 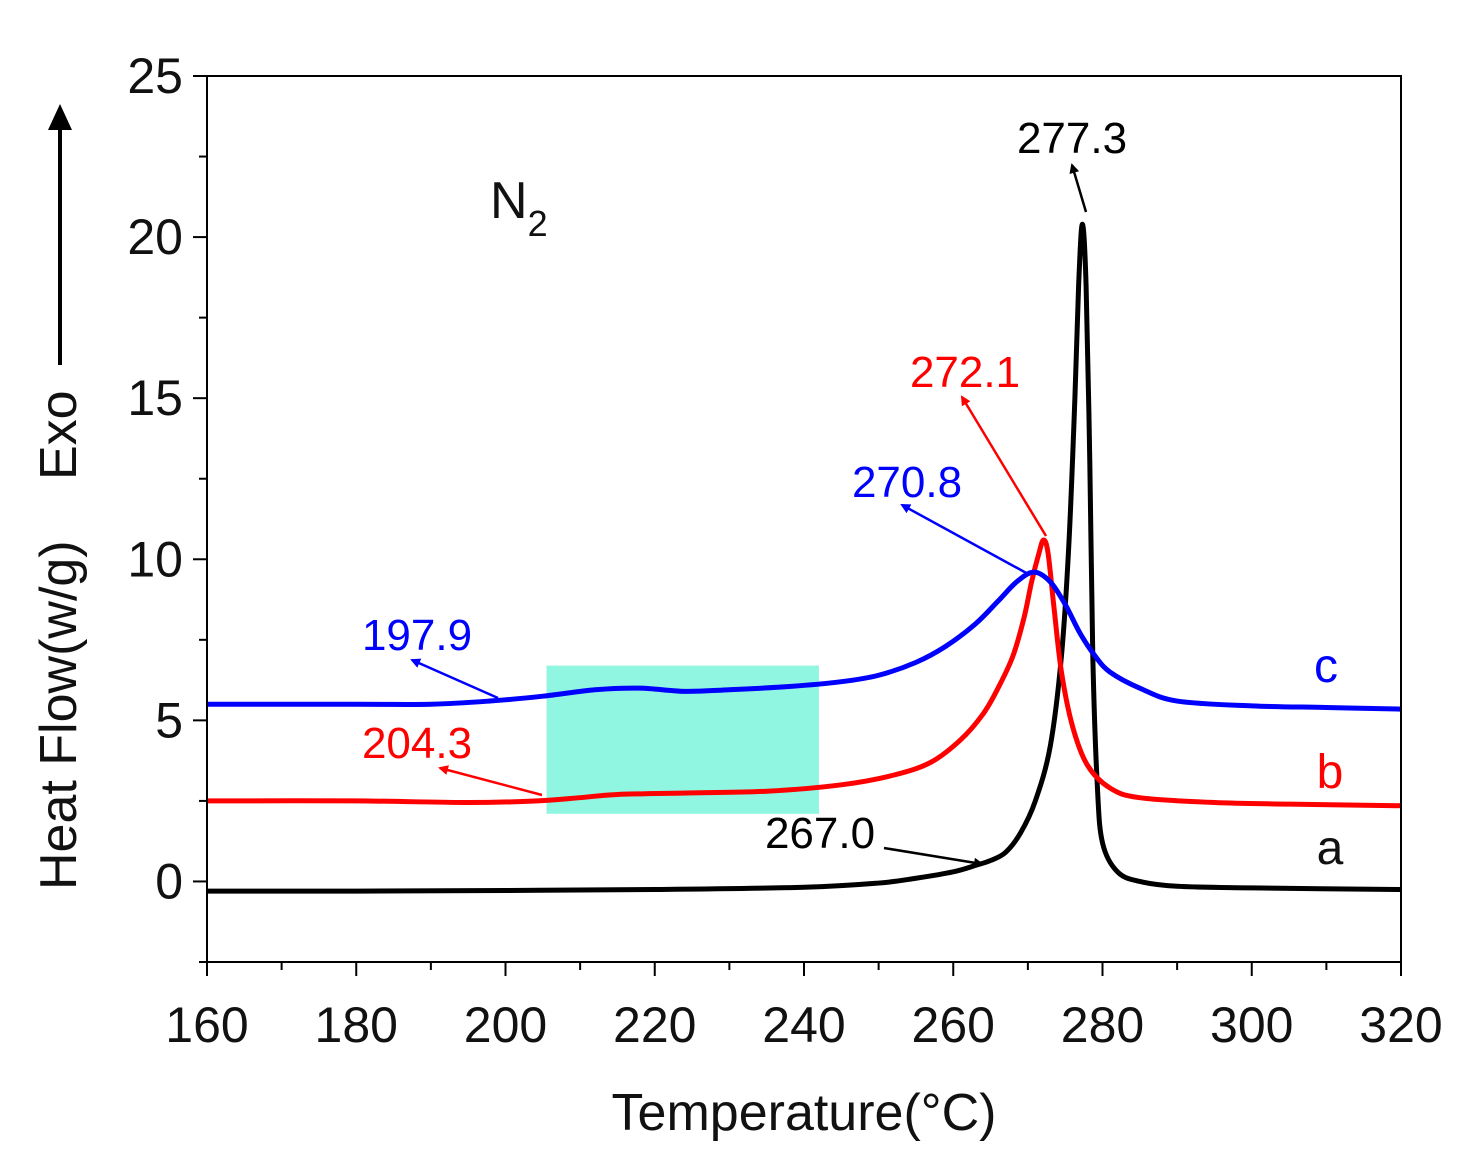 What do you see at coordinates (155, 237) in the screenshot?
I see `y-tick-label: 20` at bounding box center [155, 237].